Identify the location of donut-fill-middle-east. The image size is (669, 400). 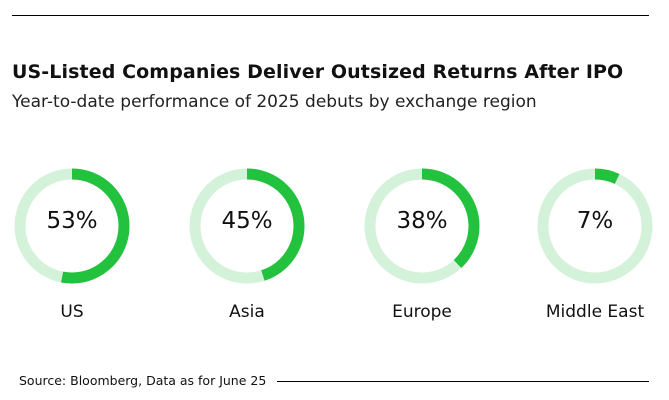
(595, 226).